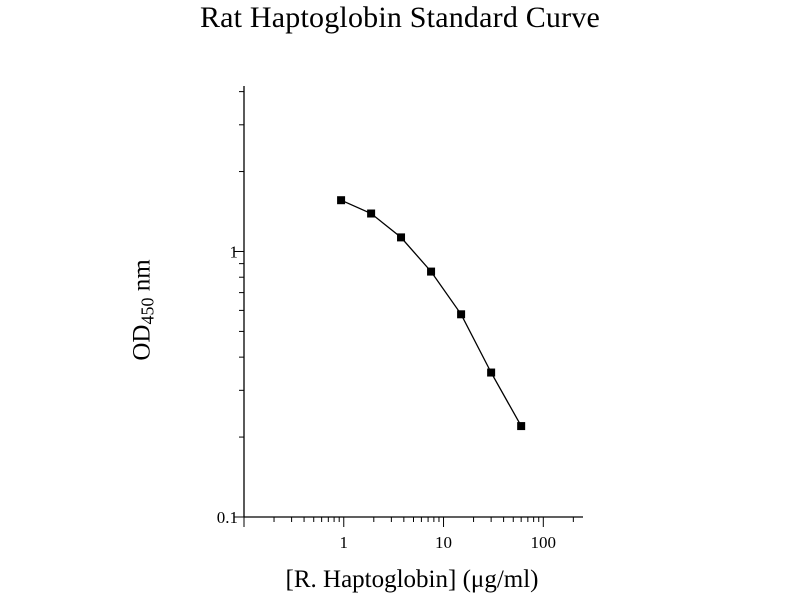  What do you see at coordinates (544, 542) in the screenshot?
I see `x-tick-label: 100` at bounding box center [544, 542].